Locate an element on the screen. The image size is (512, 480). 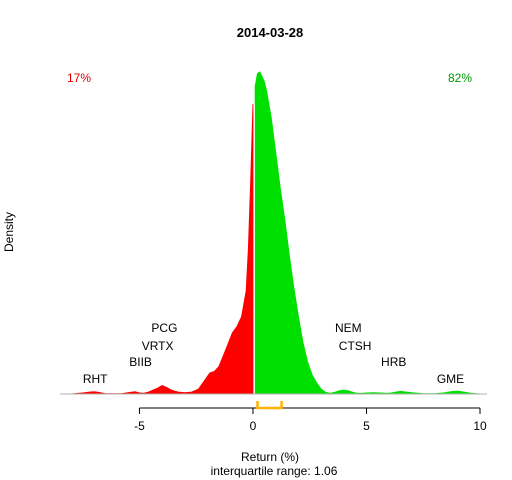
outlier-labels: RHT BIIB VRTX PCG NEM CTSH HRB GME is located at coordinates (273, 353).